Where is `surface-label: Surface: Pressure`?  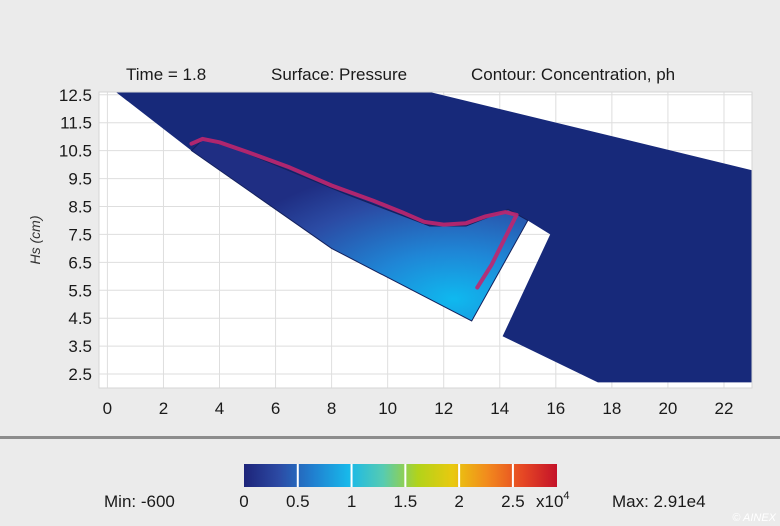 surface-label: Surface: Pressure is located at coordinates (339, 74).